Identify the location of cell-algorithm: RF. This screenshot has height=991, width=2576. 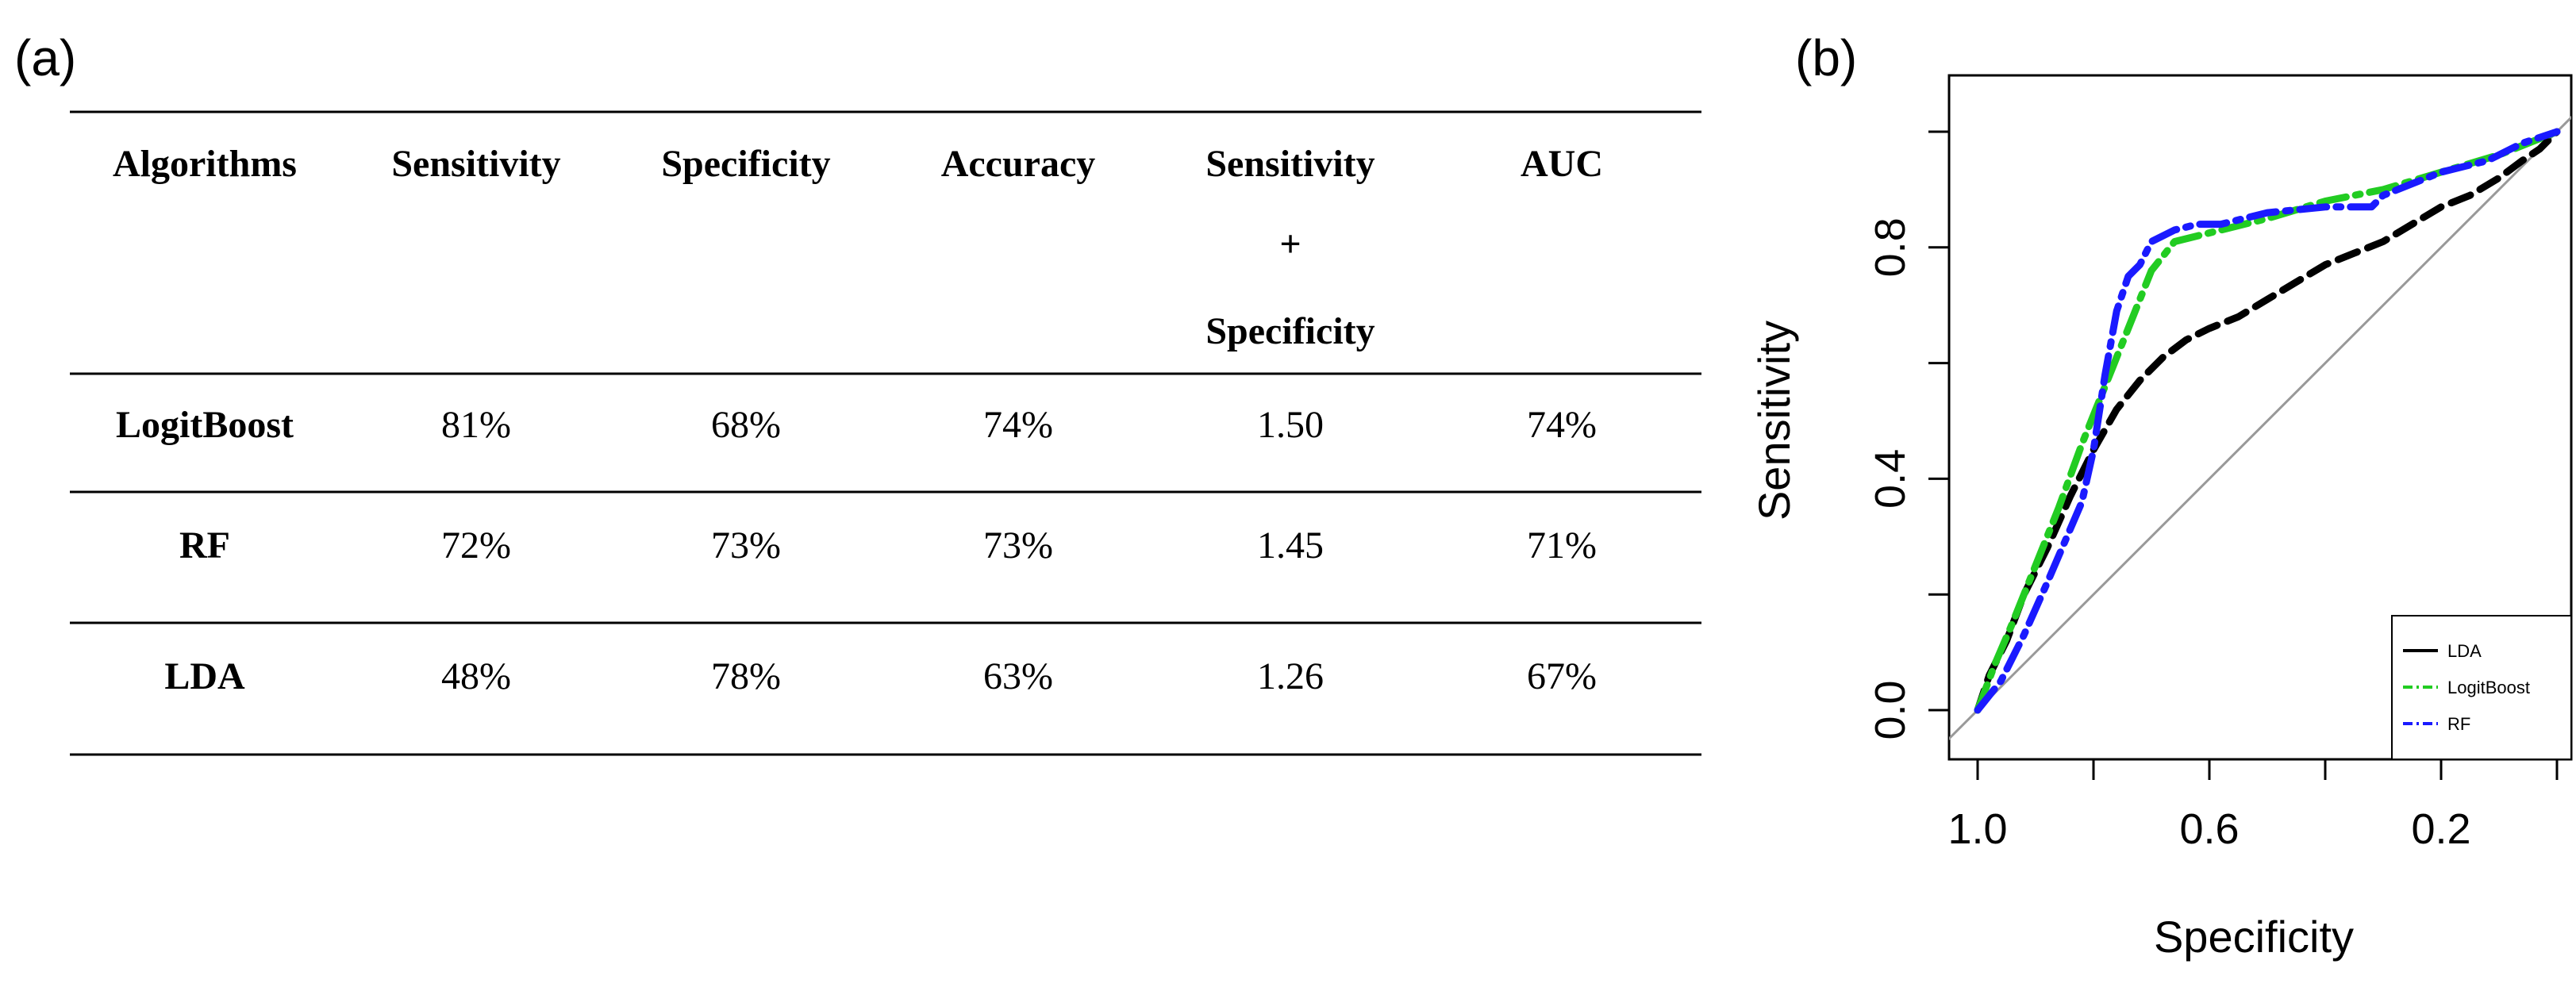
(204, 545).